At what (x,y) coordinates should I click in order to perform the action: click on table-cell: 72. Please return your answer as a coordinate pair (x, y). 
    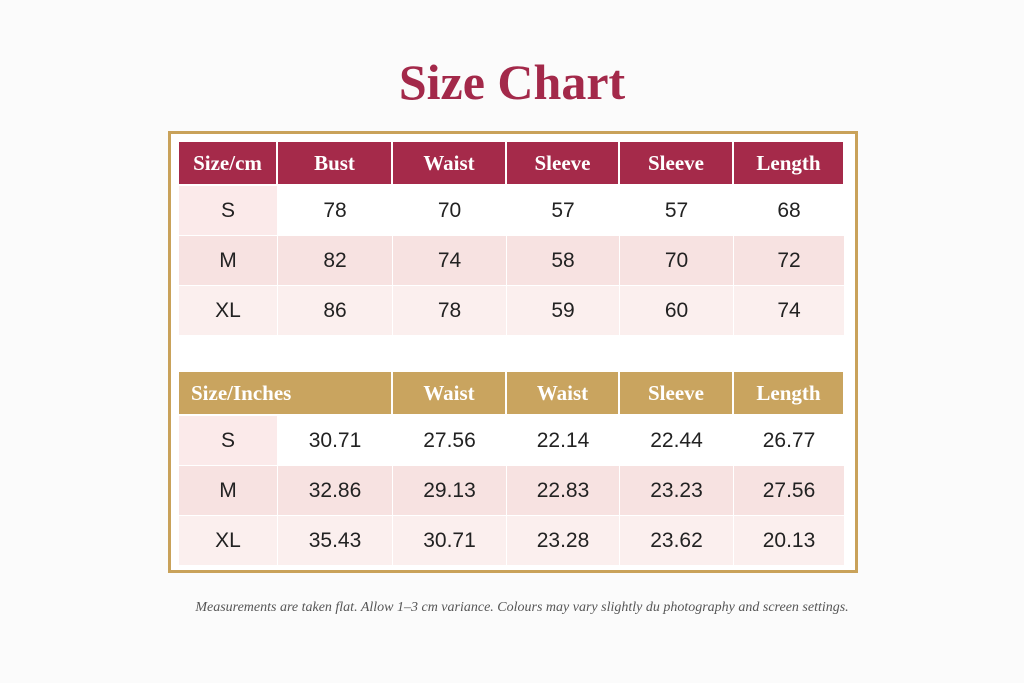
    Looking at the image, I should click on (789, 260).